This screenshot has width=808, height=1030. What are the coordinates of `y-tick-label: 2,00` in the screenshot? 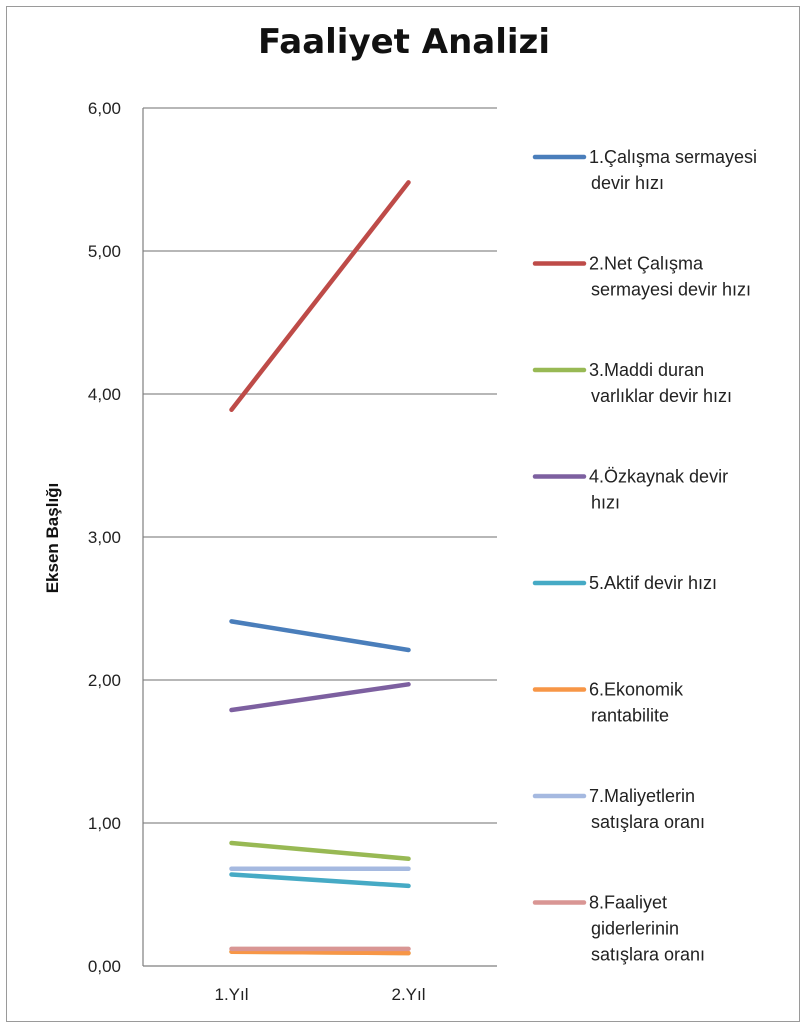 It's located at (104, 680).